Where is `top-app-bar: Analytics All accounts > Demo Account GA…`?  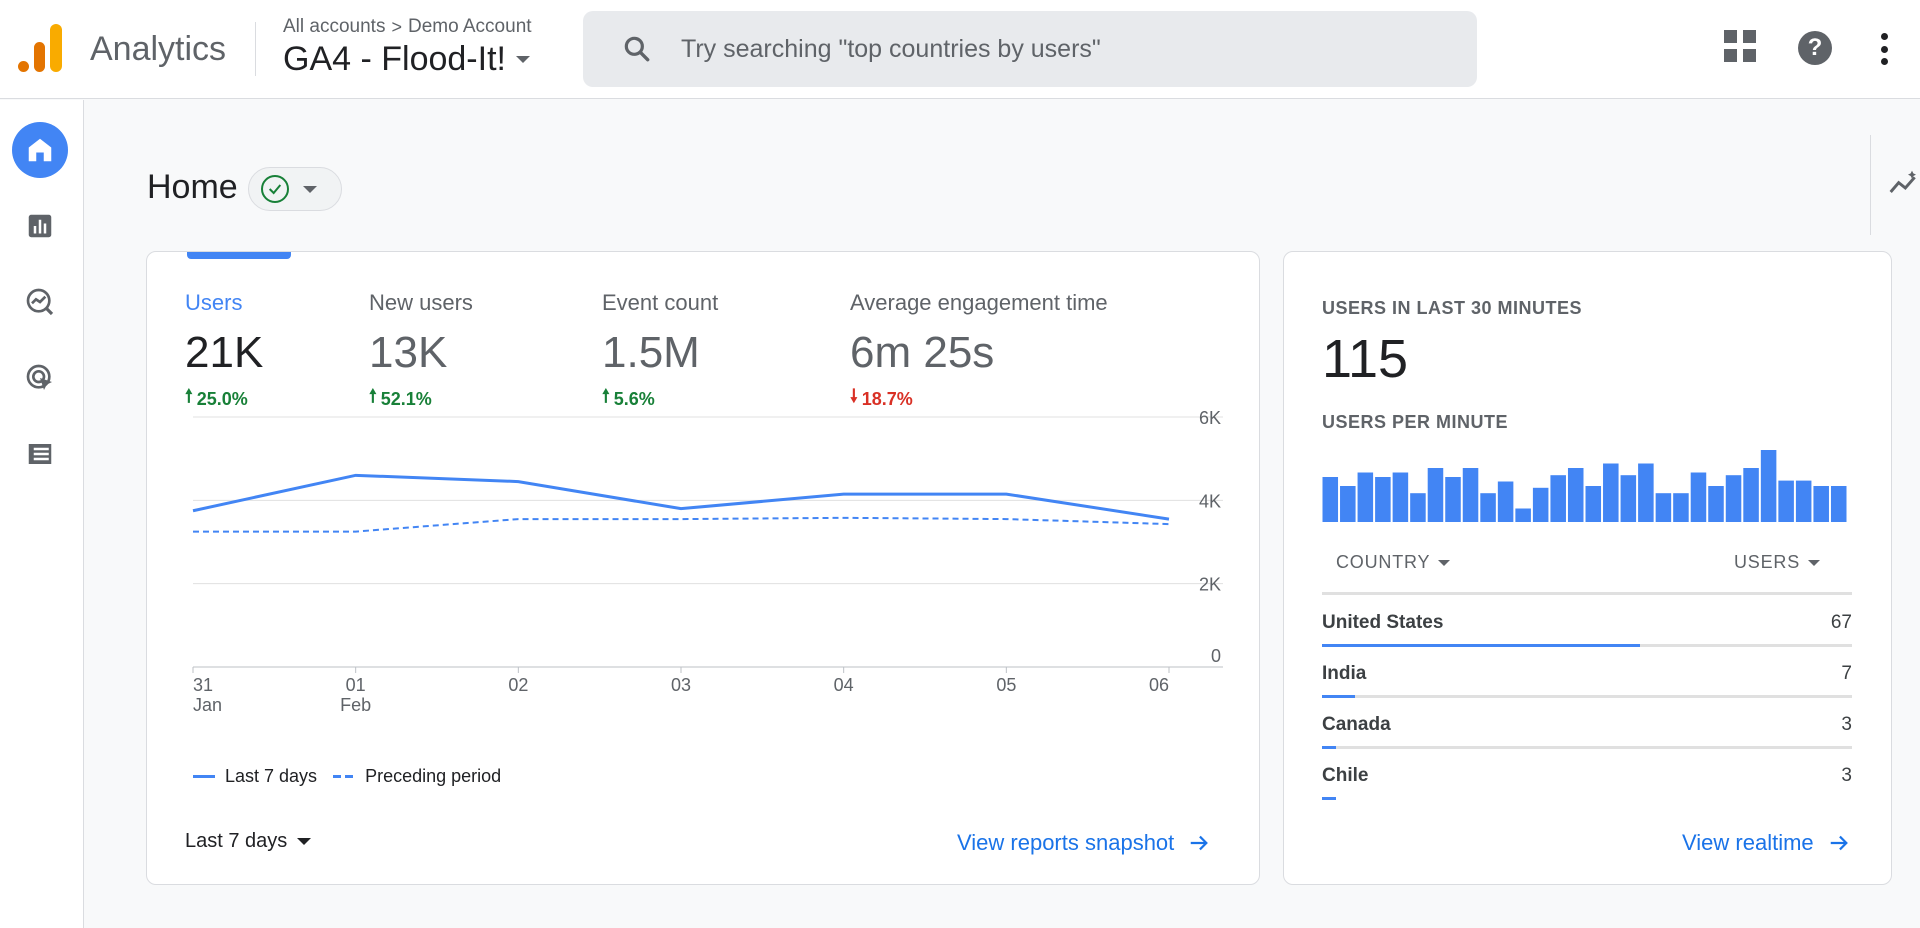 top-app-bar: Analytics All accounts > Demo Account GA… is located at coordinates (960, 49).